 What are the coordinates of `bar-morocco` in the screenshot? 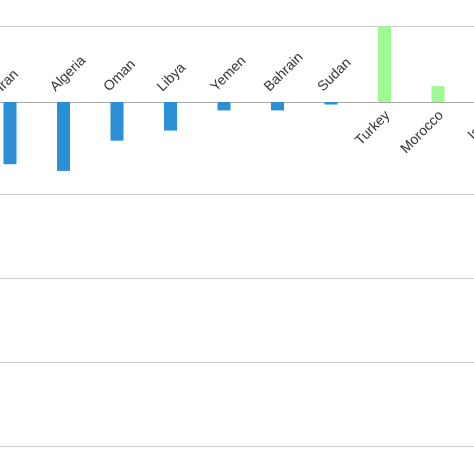 It's located at (438, 94).